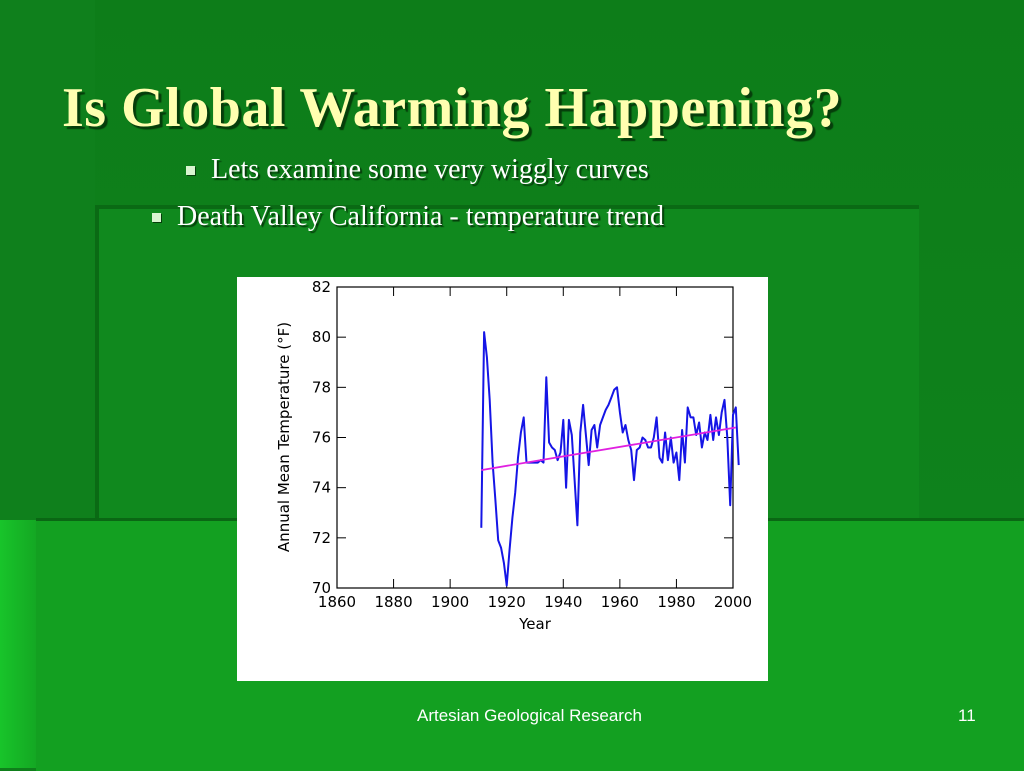 This screenshot has height=771, width=1024. I want to click on x-tick-label: 1900, so click(450, 602).